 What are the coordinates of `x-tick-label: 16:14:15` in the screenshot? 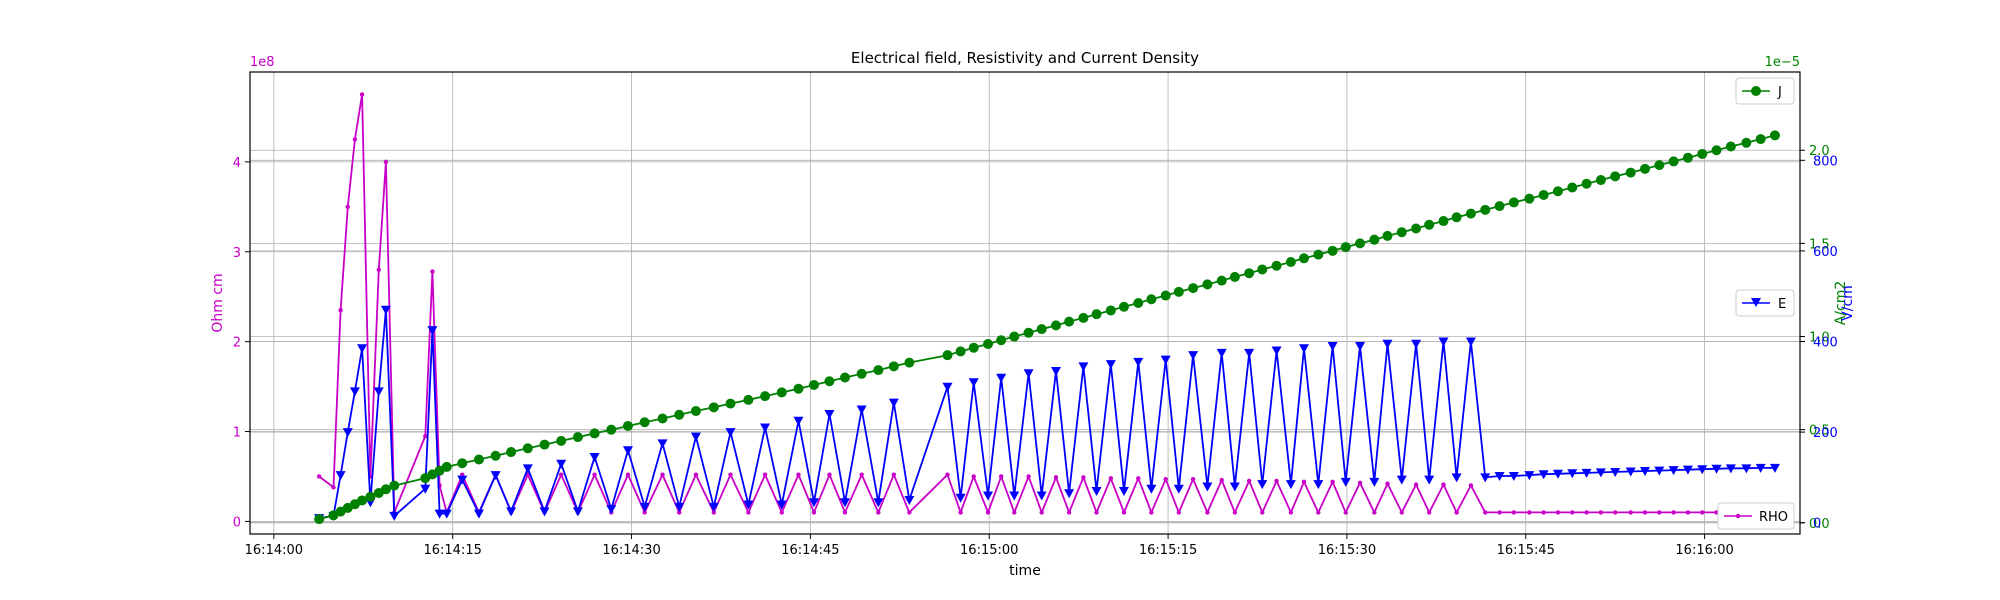 It's located at (452, 550).